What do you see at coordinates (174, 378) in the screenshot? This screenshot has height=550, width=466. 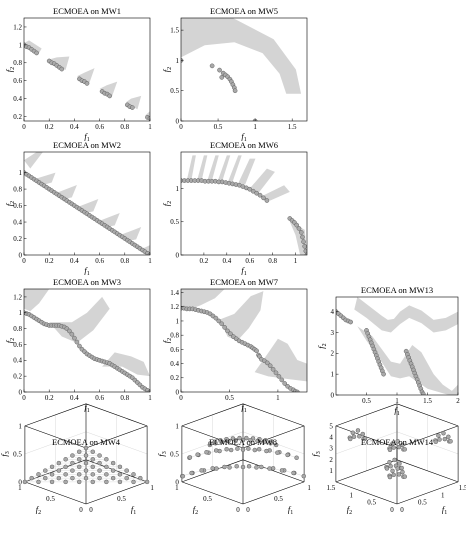 I see `y-tick-label: 0.2` at bounding box center [174, 378].